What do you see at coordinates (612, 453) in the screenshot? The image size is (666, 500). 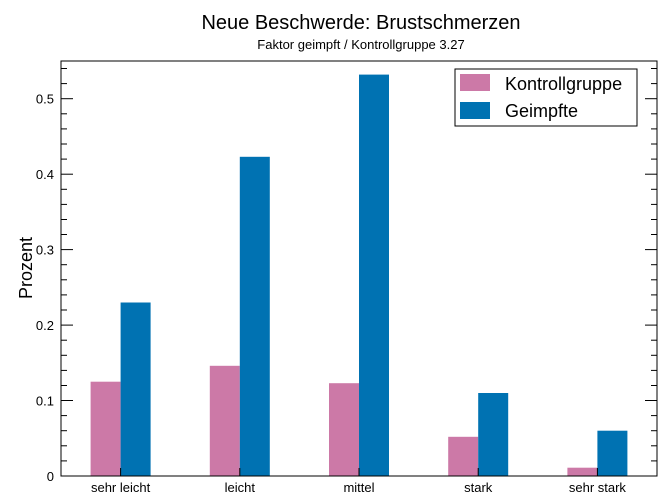 I see `bar-geimpfte-sehr-stark` at bounding box center [612, 453].